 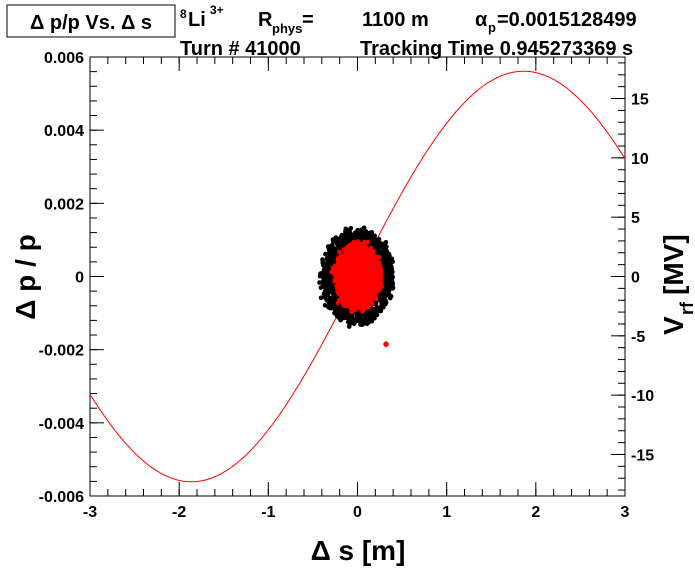 What do you see at coordinates (90, 512) in the screenshot?
I see `x-tick-label: -3` at bounding box center [90, 512].